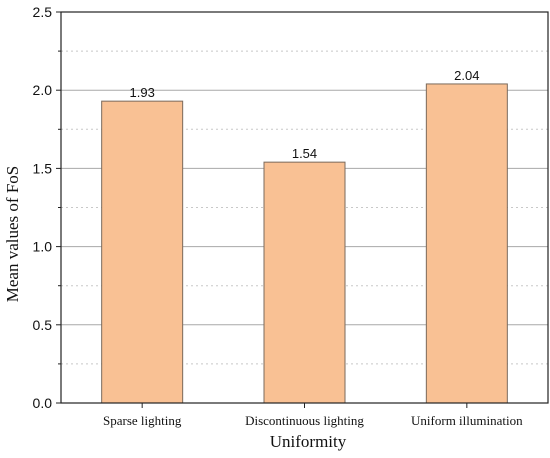 This screenshot has height=458, width=550. What do you see at coordinates (308, 441) in the screenshot?
I see `x-axis-title: Uniformity` at bounding box center [308, 441].